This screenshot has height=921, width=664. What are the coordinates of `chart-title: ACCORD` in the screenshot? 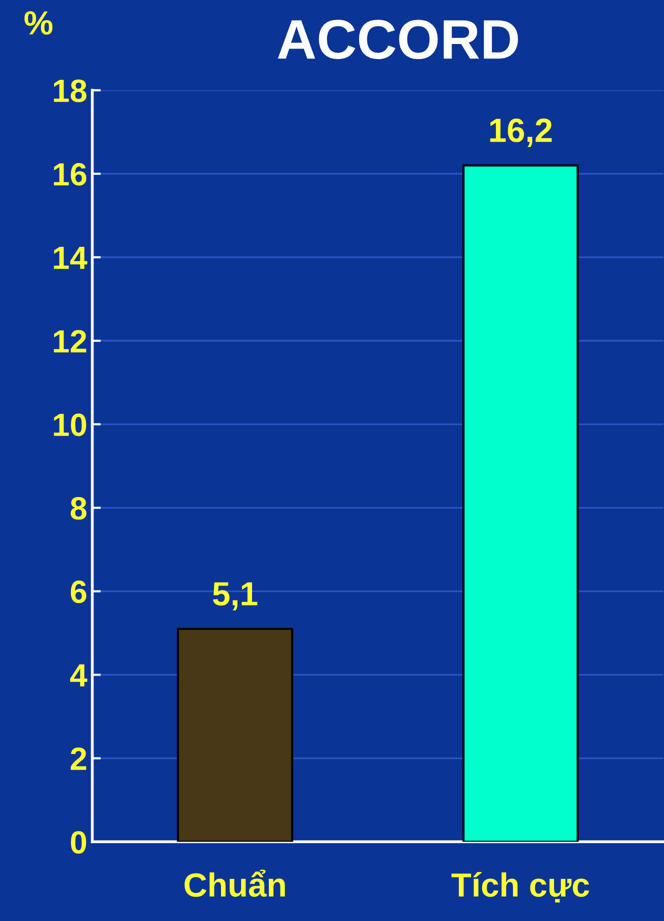 It's located at (398, 40).